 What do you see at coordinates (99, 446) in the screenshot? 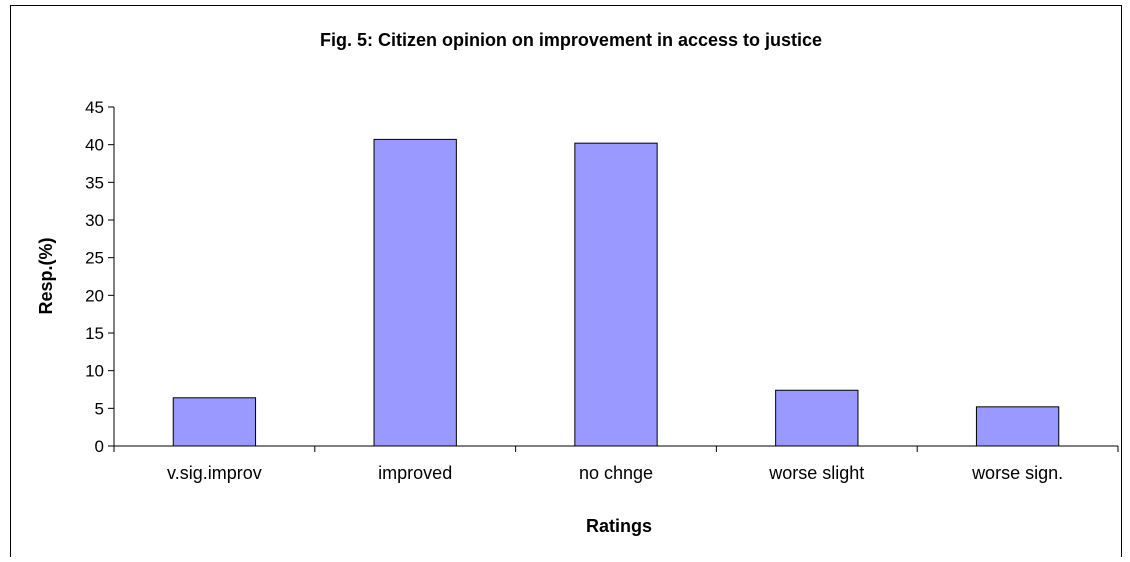
I see `y-tick-label: 0` at bounding box center [99, 446].